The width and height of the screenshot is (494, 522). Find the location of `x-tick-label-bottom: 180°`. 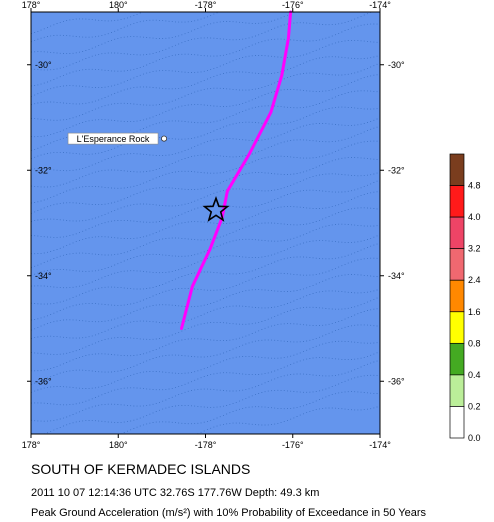

x-tick-label-bottom: 180° is located at coordinates (118, 445).